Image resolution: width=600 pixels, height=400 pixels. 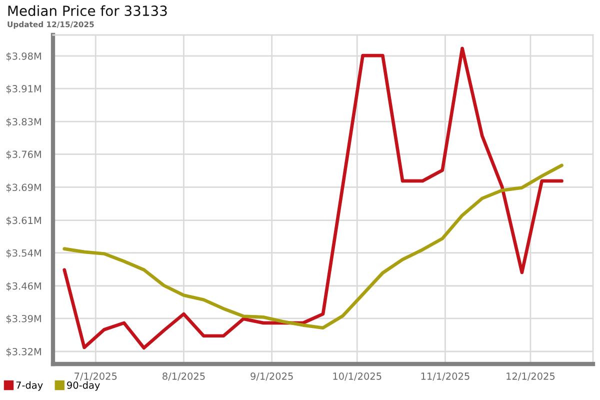 I want to click on x-tick-label: 10/1/2025, so click(x=357, y=376).